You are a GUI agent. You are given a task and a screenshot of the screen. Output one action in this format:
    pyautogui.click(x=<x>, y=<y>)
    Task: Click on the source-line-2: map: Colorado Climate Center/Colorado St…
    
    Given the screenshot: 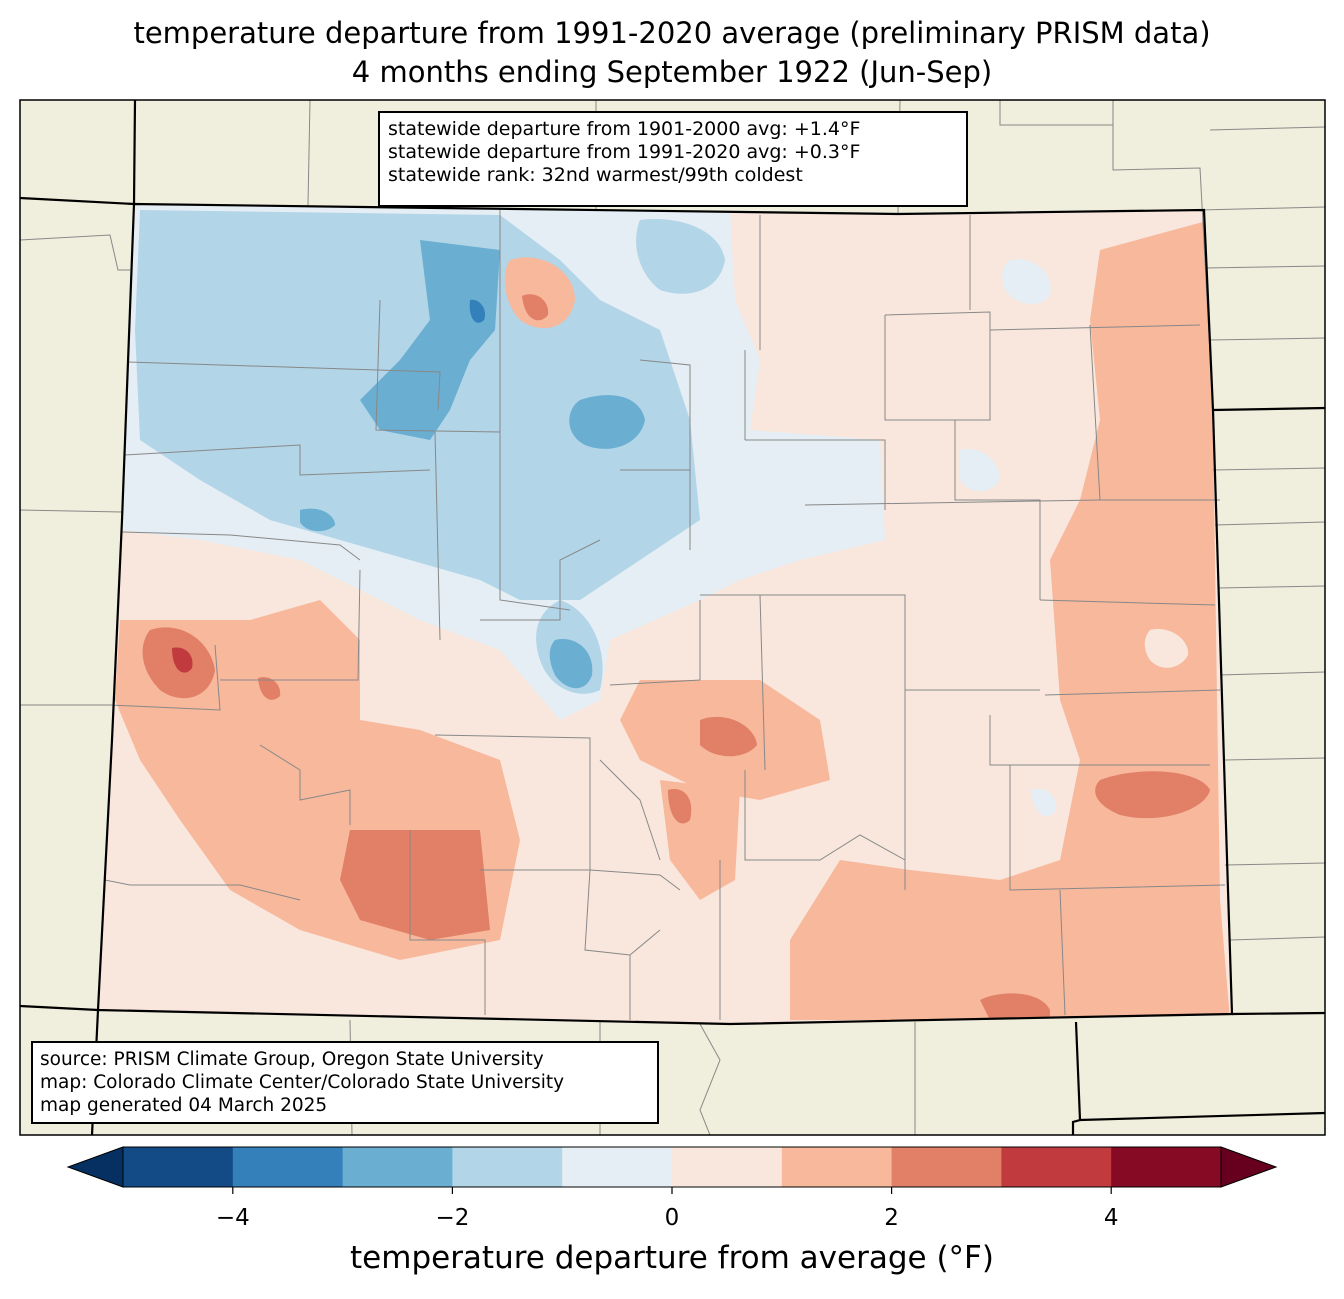 What is the action you would take?
    pyautogui.click(x=302, y=1082)
    